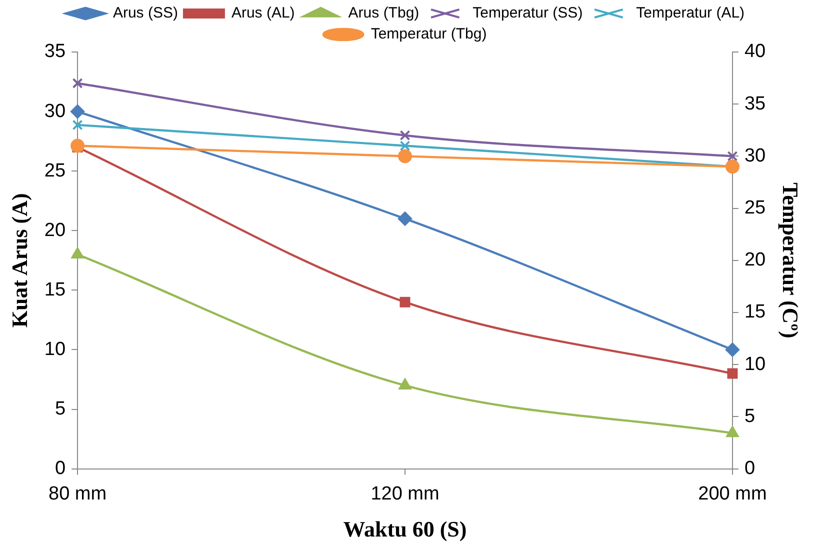 Image resolution: width=814 pixels, height=548 pixels. I want to click on y2-tick-label: 10, so click(755, 364).